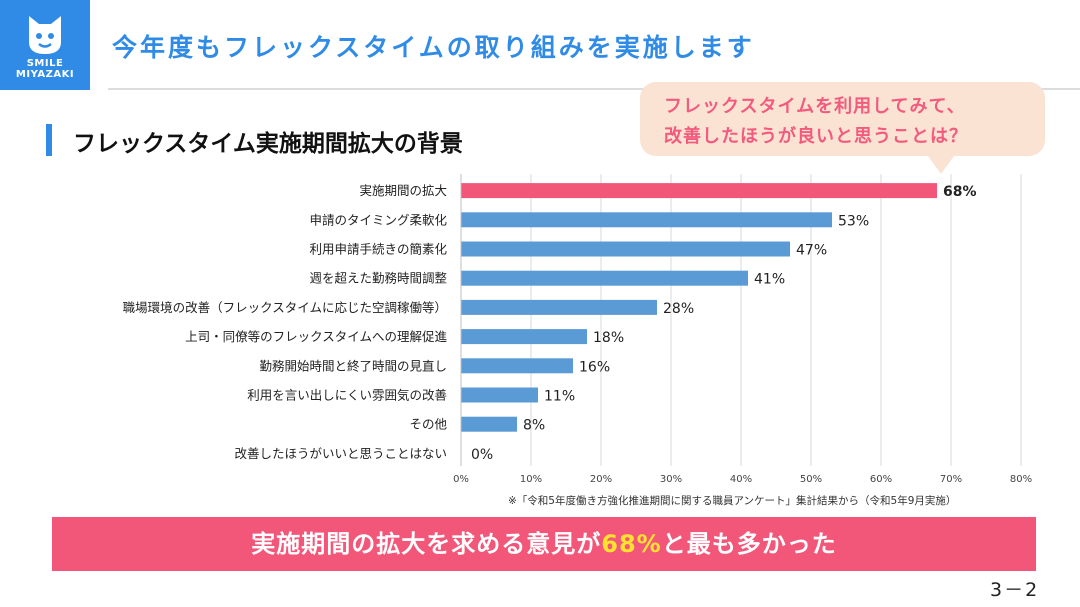 The width and height of the screenshot is (1080, 607). I want to click on bubble-line-1: フレックスタイムを利用してみて、, so click(815, 106).